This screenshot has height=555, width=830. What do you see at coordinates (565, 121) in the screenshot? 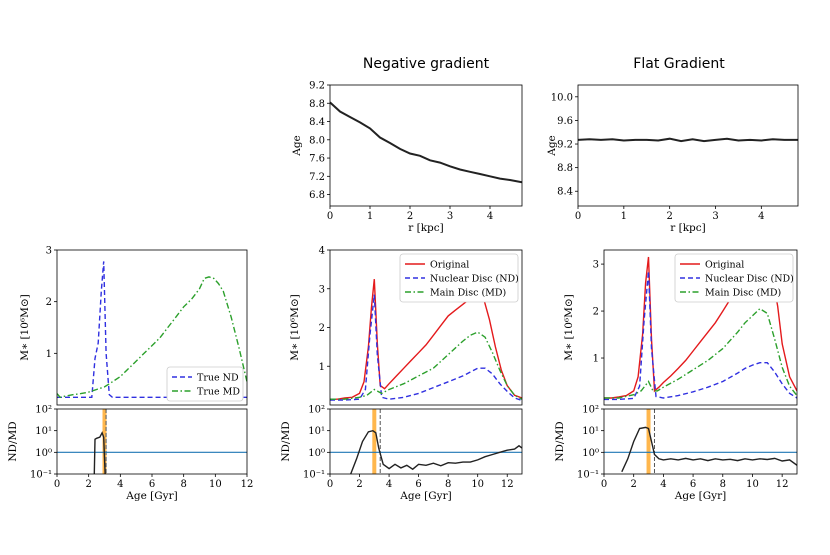
I see `y-tick-label: 9.6` at bounding box center [565, 121].